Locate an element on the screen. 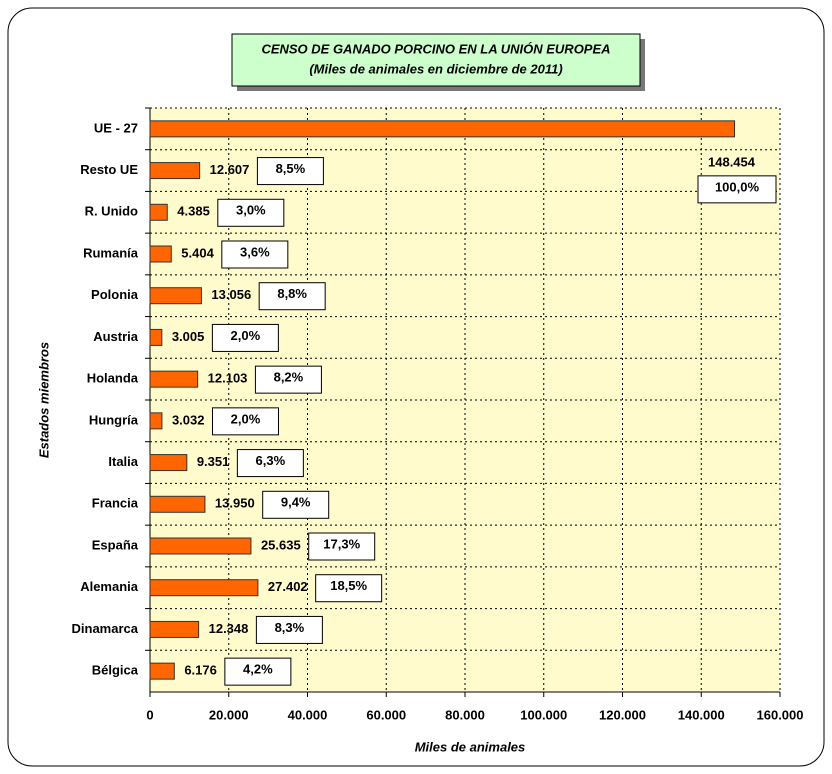 The height and width of the screenshot is (774, 832). value-label: 25.635 is located at coordinates (281, 544).